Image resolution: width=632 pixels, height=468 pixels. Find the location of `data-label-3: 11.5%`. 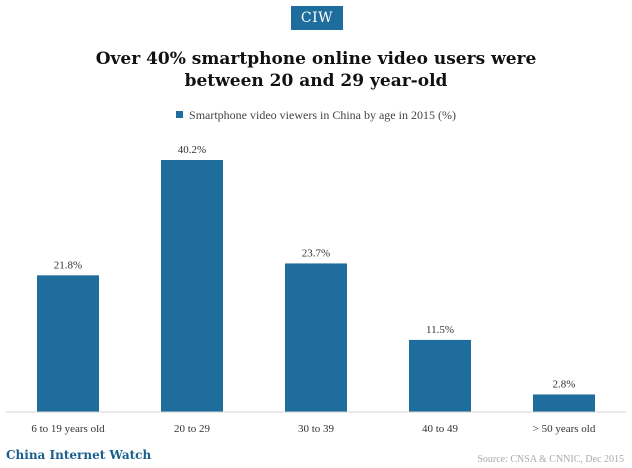

data-label-3: 11.5% is located at coordinates (440, 330).